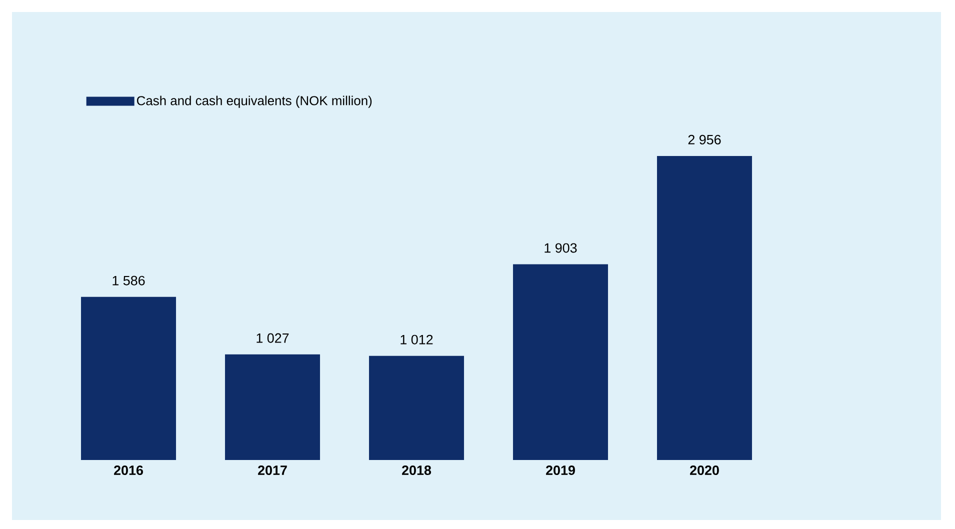 Image resolution: width=955 pixels, height=529 pixels. What do you see at coordinates (416, 339) in the screenshot?
I see `data-label: 1 012` at bounding box center [416, 339].